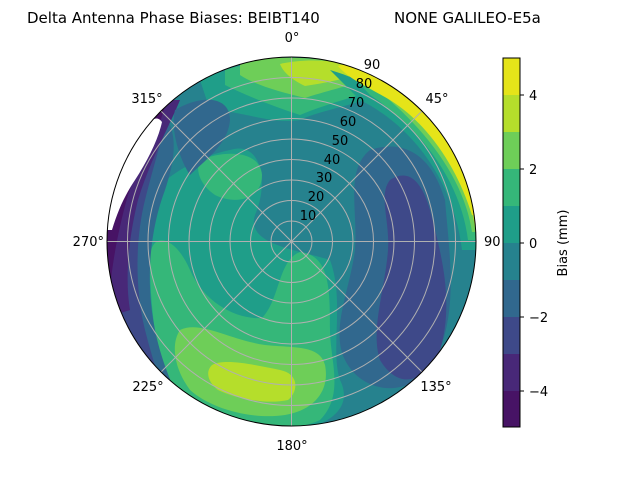 This screenshot has height=480, width=640. I want to click on svg-text: 90, so click(372, 65).